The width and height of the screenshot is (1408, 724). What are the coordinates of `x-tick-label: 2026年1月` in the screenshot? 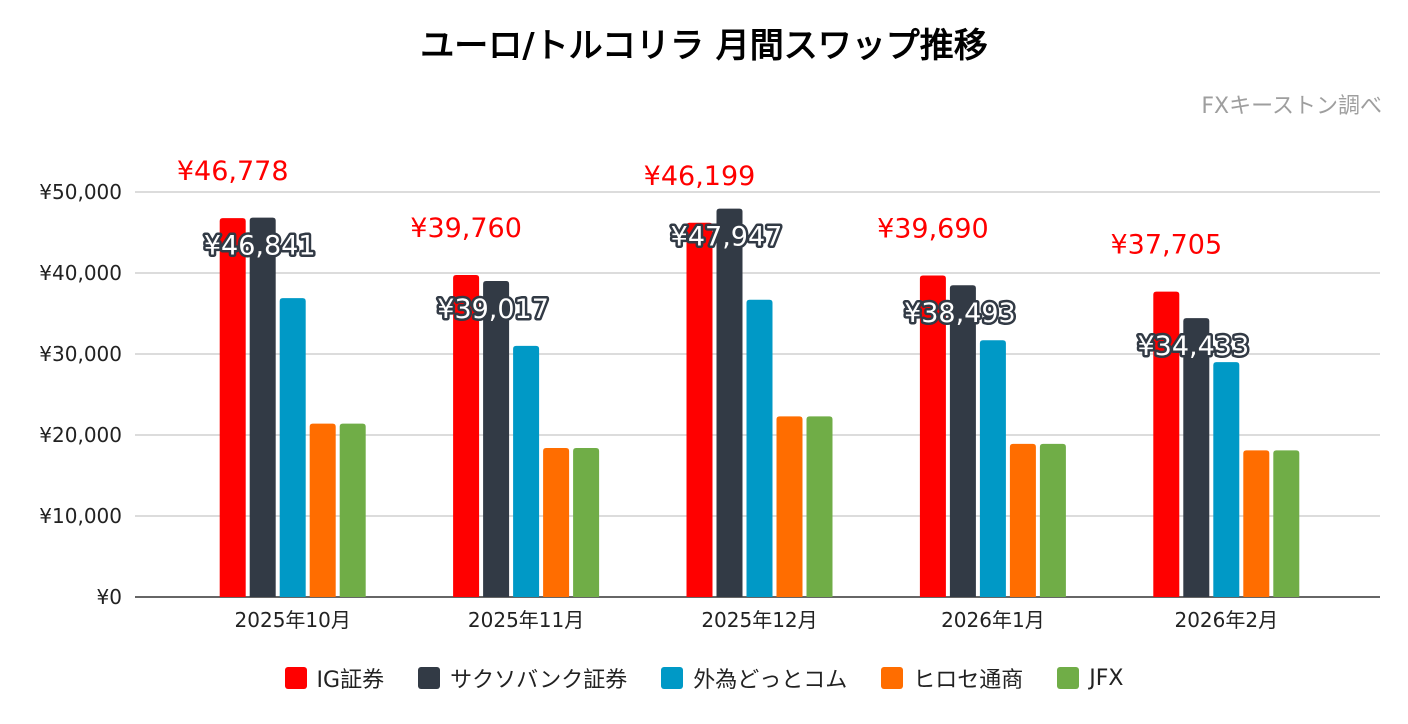 It's located at (993, 620).